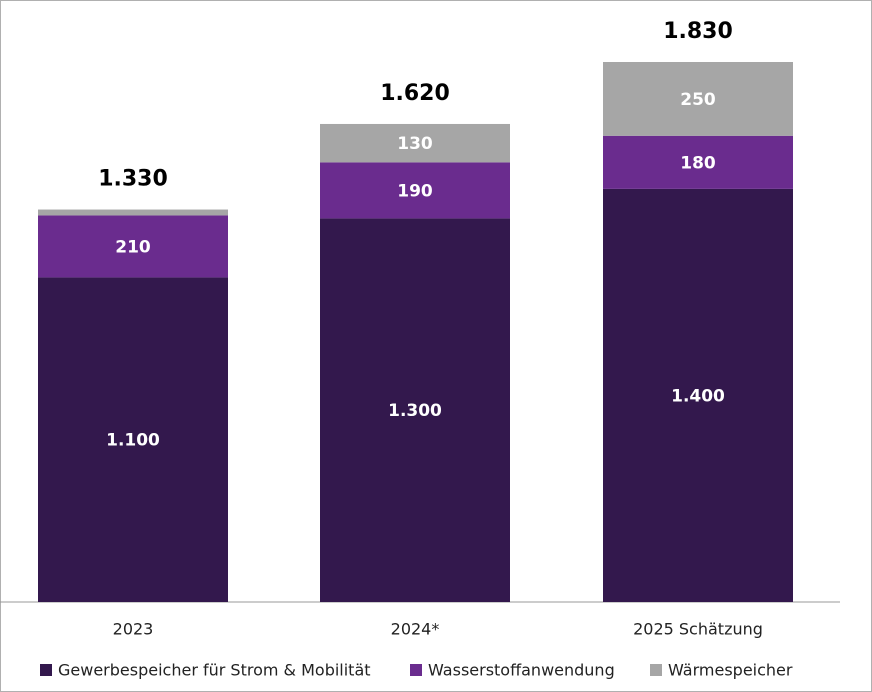  I want to click on data-label: 210, so click(133, 247).